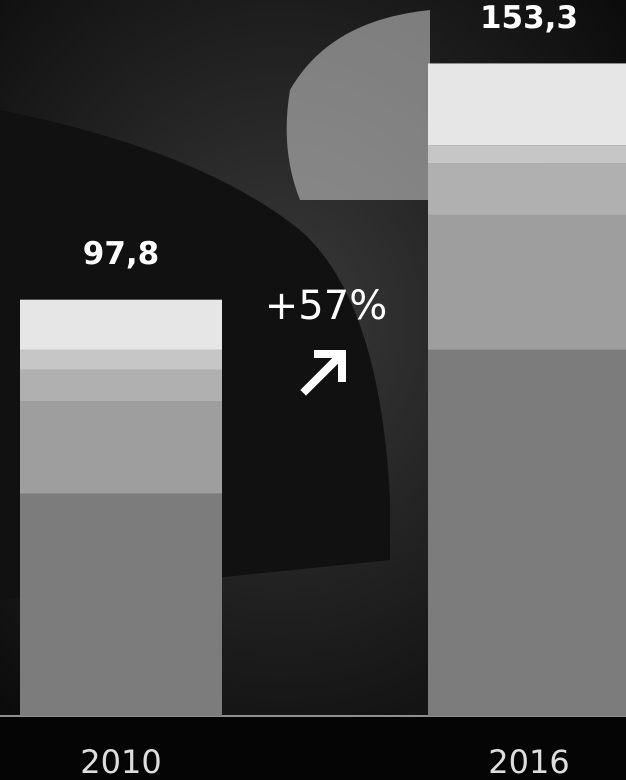  What do you see at coordinates (358, 105) in the screenshot?
I see `car-silhouette` at bounding box center [358, 105].